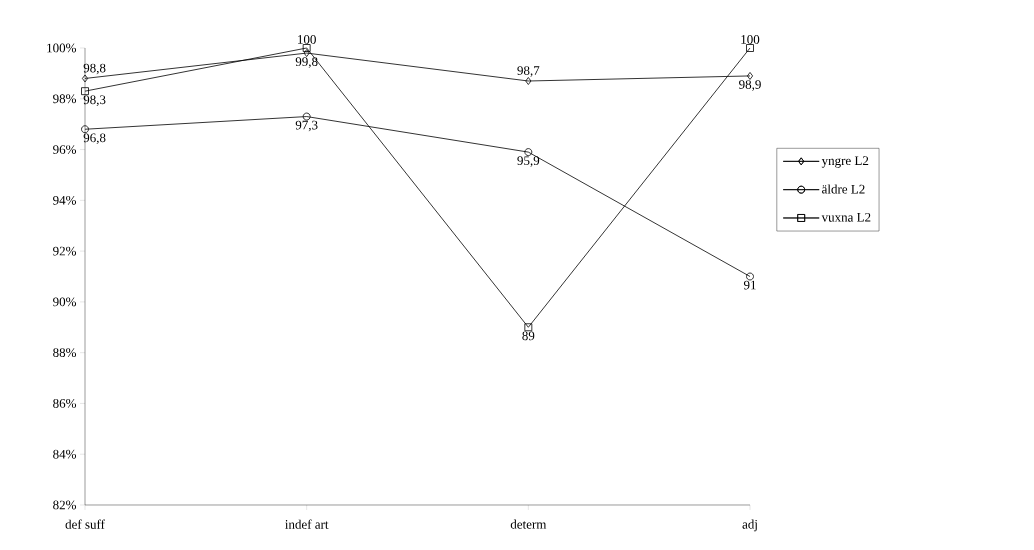  Describe the element at coordinates (65, 302) in the screenshot. I see `y-tick-label: 90%` at that location.